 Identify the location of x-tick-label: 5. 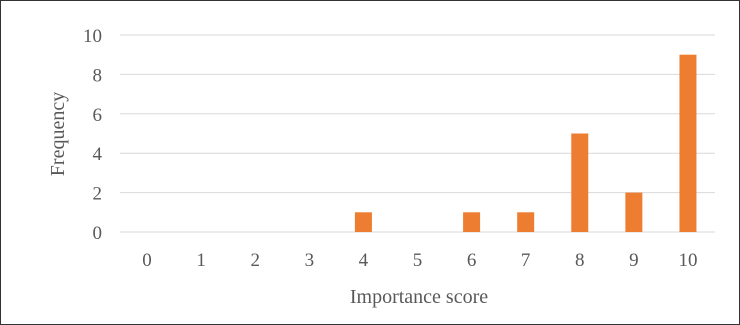
(418, 260).